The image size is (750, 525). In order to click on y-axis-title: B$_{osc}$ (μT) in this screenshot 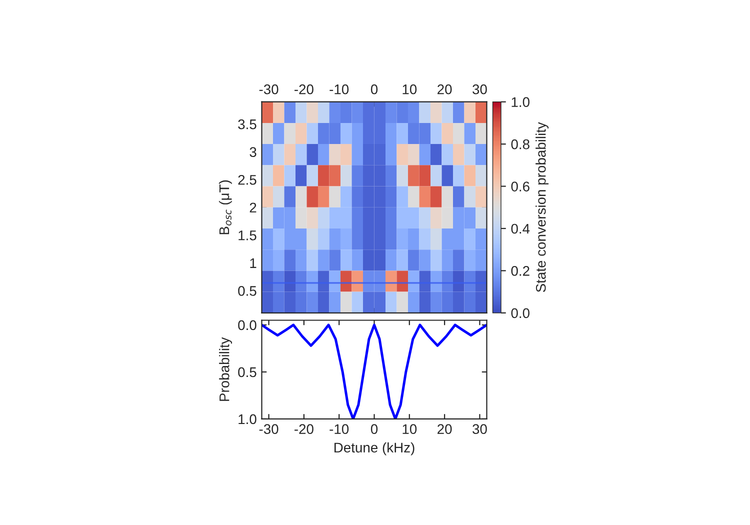, I will do `click(225, 207)`.